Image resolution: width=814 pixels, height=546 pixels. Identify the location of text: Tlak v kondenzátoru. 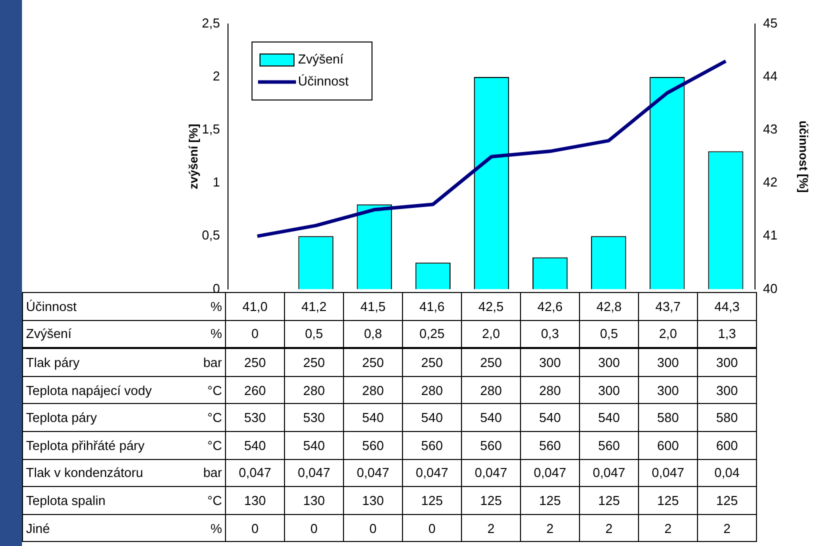
(105, 473).